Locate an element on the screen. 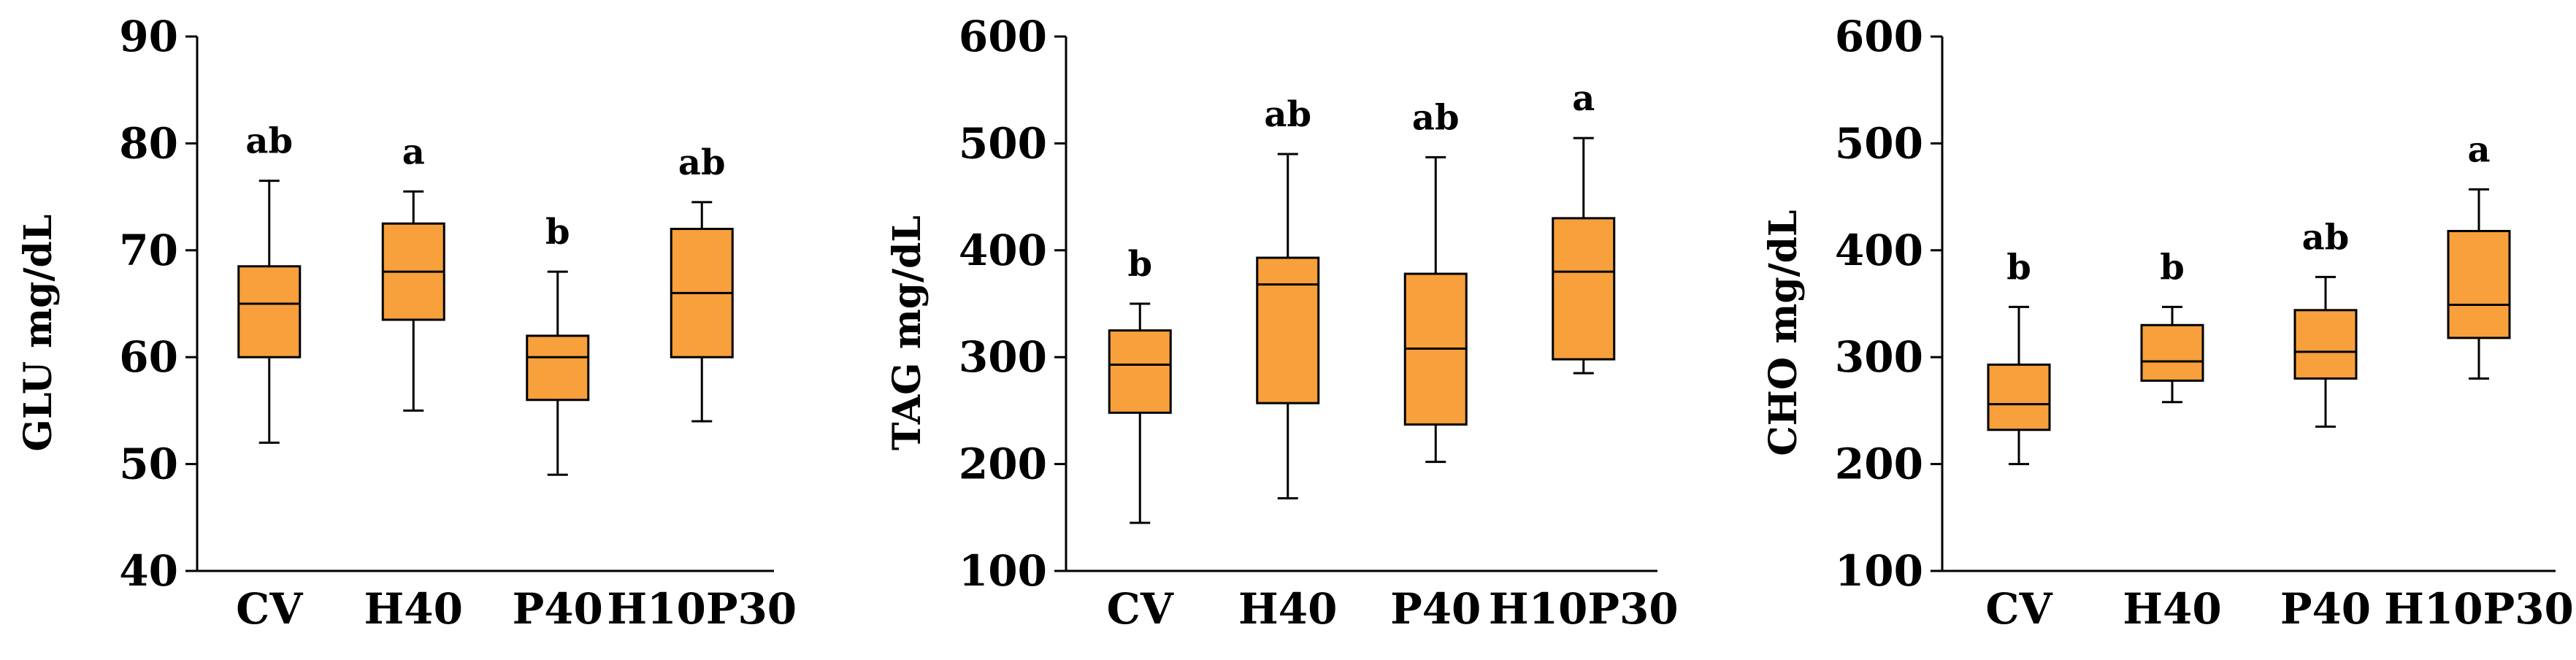 This screenshot has height=660, width=2576. y-tick-label: 40 is located at coordinates (148, 571).